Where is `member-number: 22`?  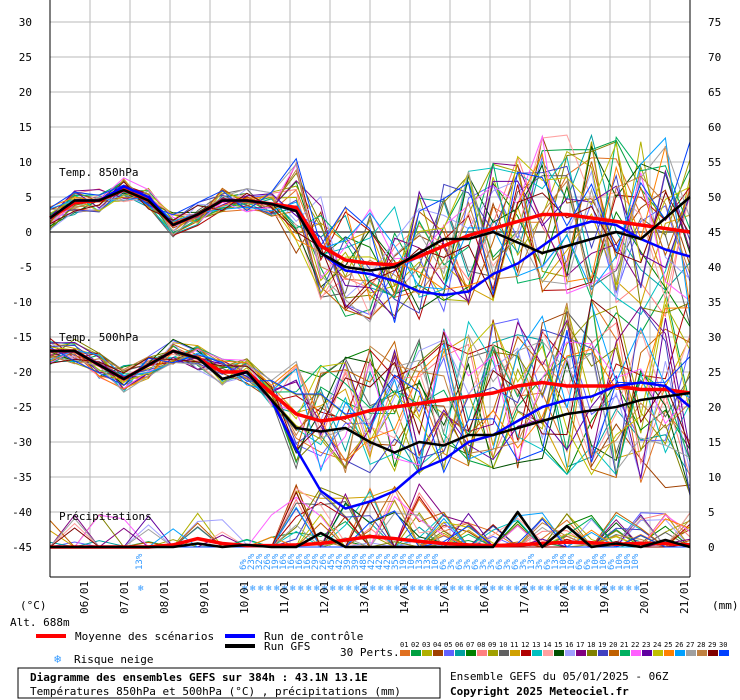
member-number: 22 is located at coordinates (635, 645).